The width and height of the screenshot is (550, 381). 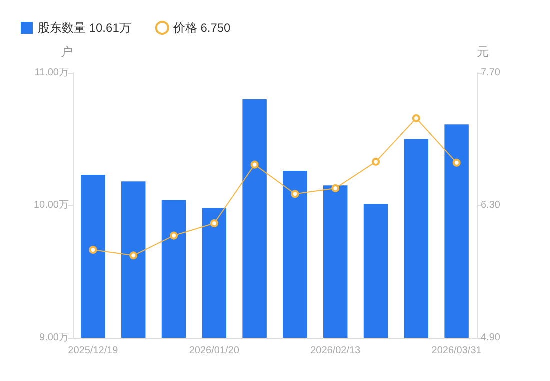 What do you see at coordinates (51, 73) in the screenshot?
I see `y-tick-label: 11.00万` at bounding box center [51, 73].